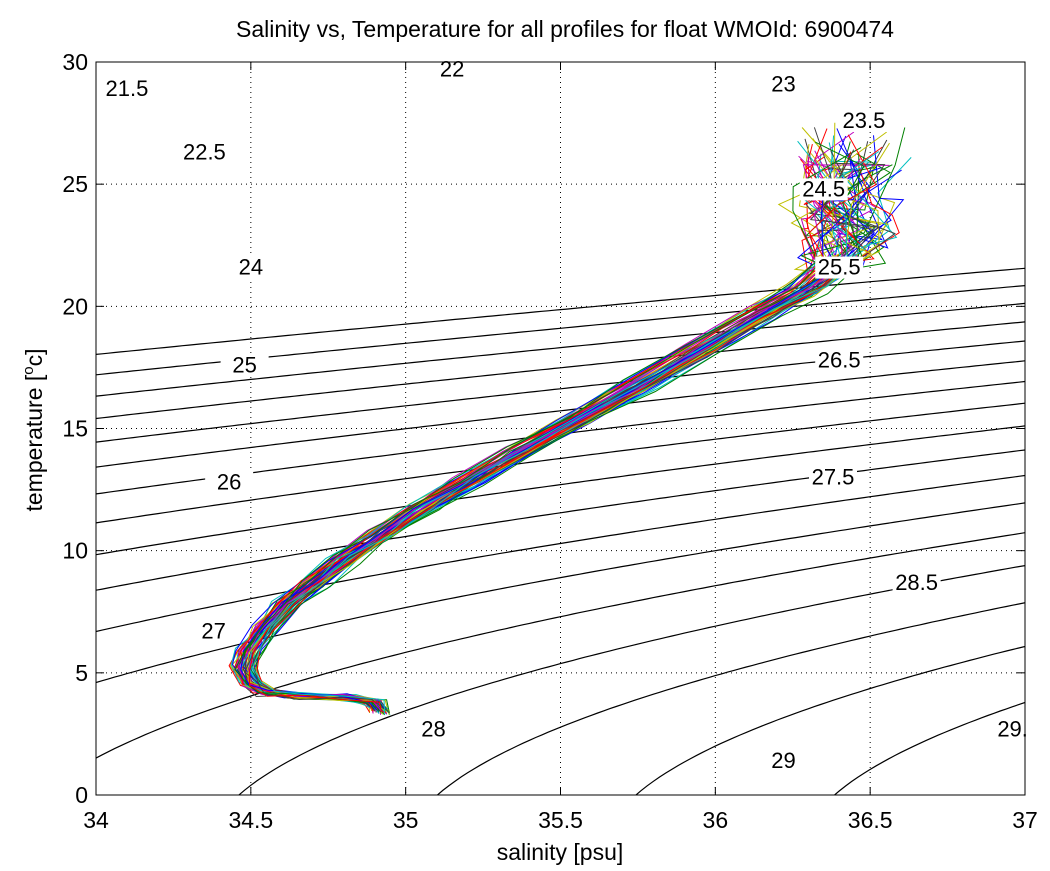 This screenshot has height=871, width=1050. What do you see at coordinates (406, 820) in the screenshot?
I see `x-tick-label: 35` at bounding box center [406, 820].